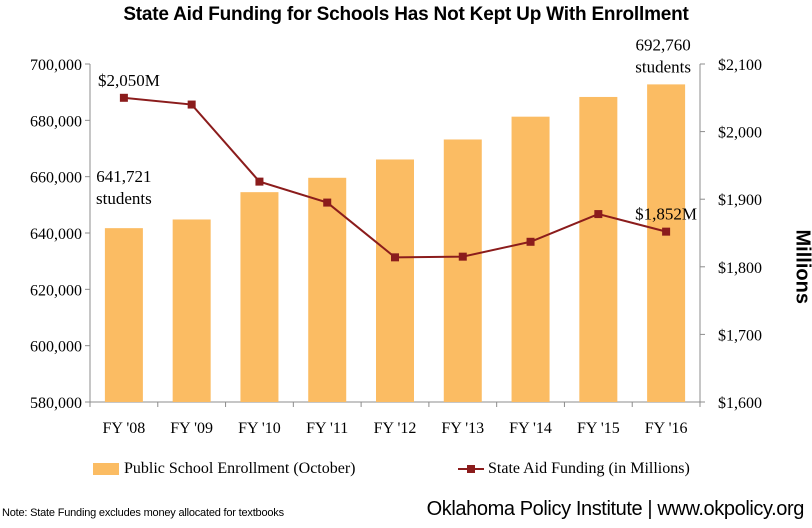 This screenshot has width=812, height=528. What do you see at coordinates (124, 428) in the screenshot?
I see `x-tick-label: FY '08` at bounding box center [124, 428].